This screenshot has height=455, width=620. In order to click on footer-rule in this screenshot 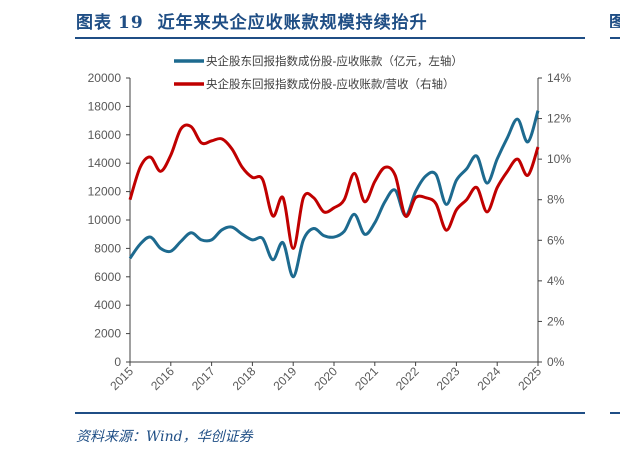, I will do `click(330, 413)`.